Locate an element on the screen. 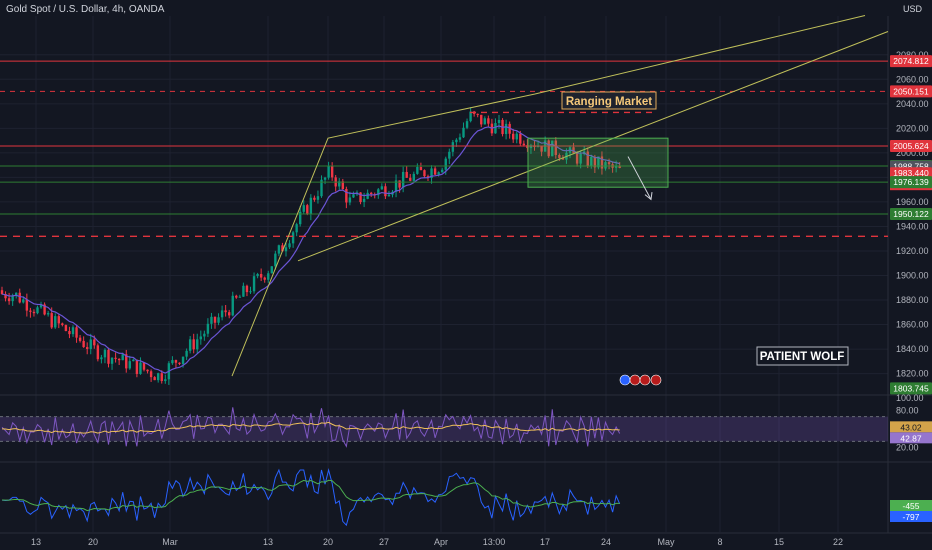 The width and height of the screenshot is (932, 550). price-level-label: 1803.745 is located at coordinates (911, 388).